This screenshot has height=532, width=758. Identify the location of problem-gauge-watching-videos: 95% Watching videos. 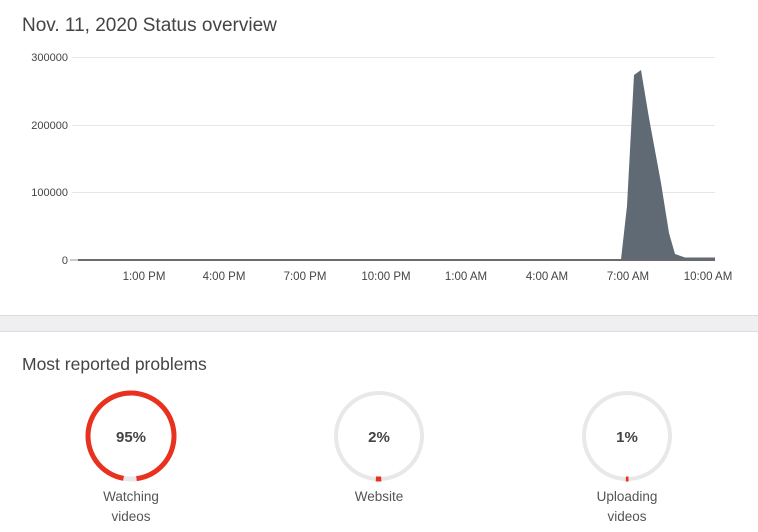
(131, 457).